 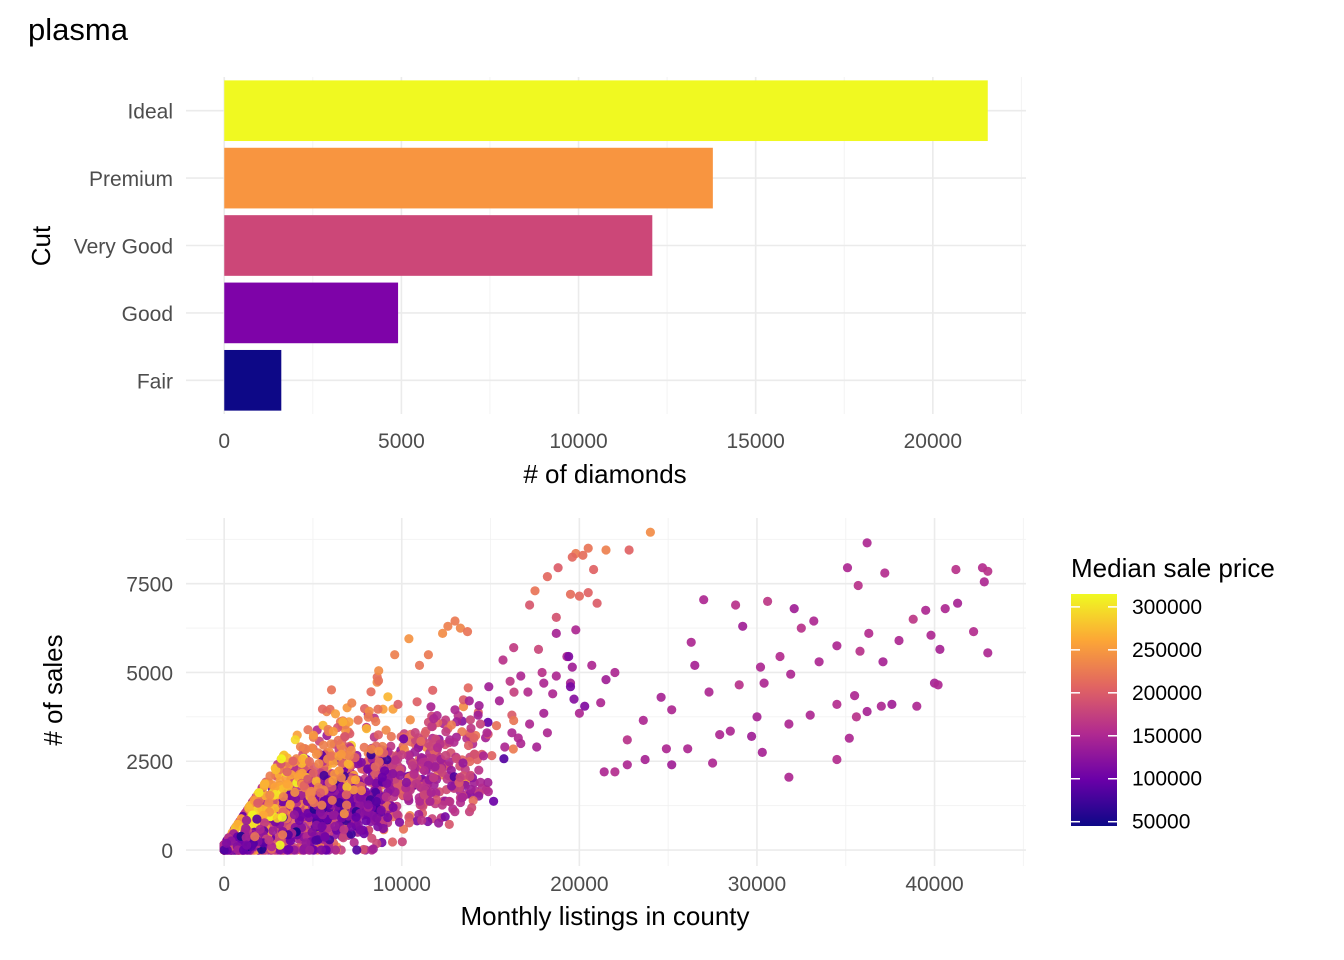 I want to click on bar-x-tick-label: 5000, so click(x=401, y=441).